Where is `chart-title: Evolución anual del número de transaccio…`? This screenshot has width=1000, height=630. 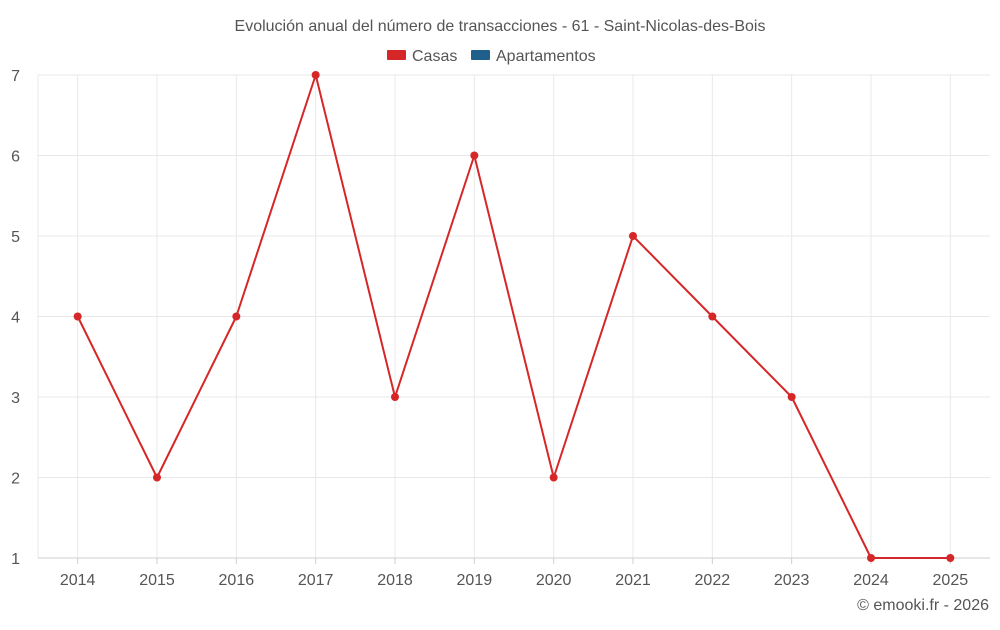
chart-title: Evolución anual del número de transaccio… is located at coordinates (500, 26).